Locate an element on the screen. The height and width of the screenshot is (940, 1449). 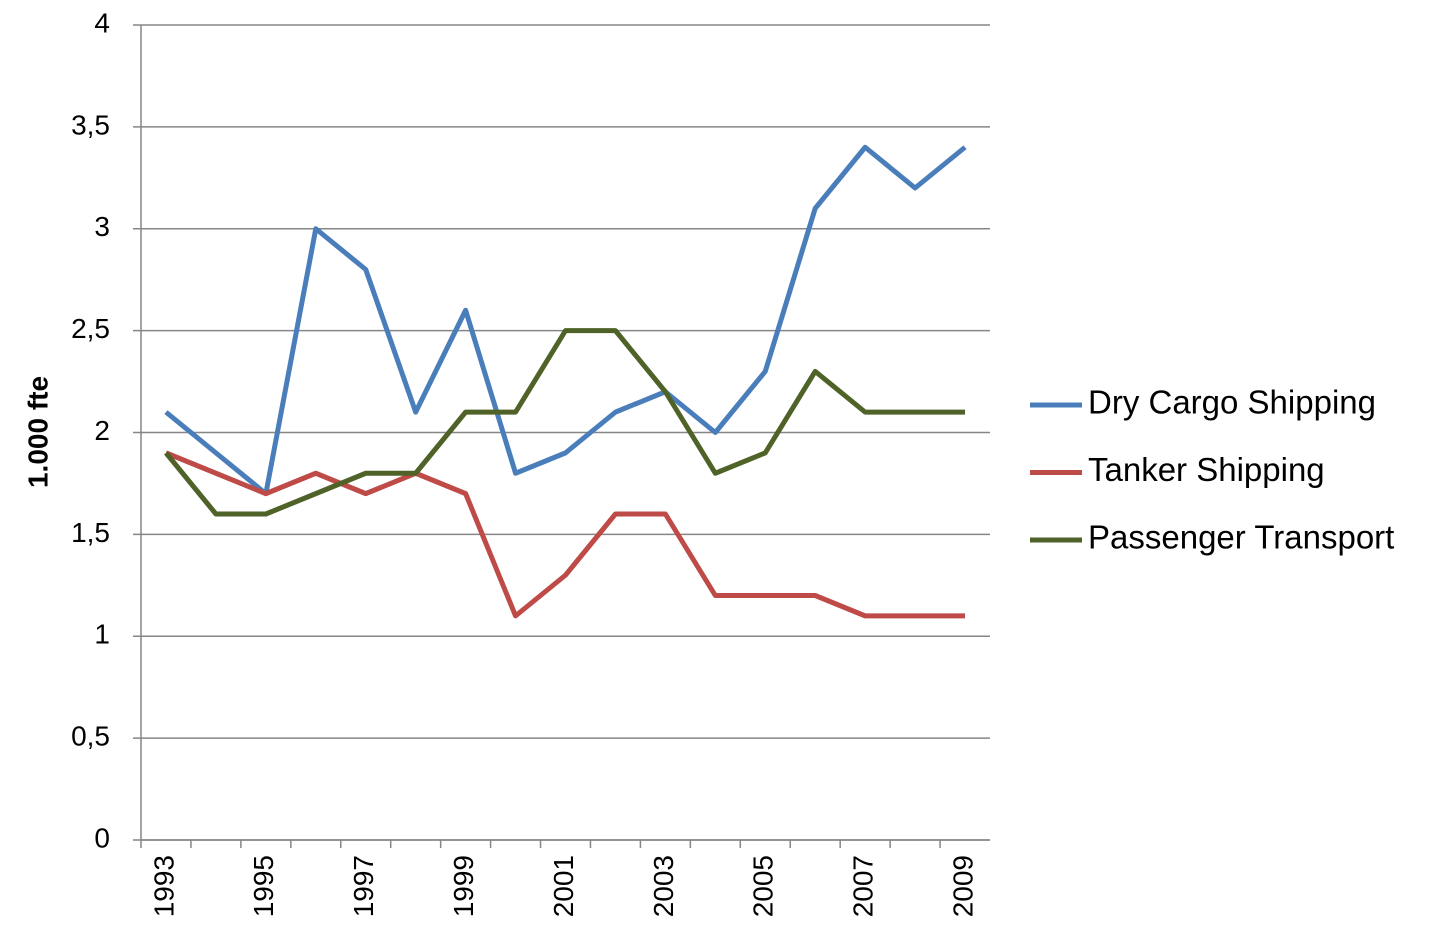
x-tick-label: 2007 is located at coordinates (863, 886).